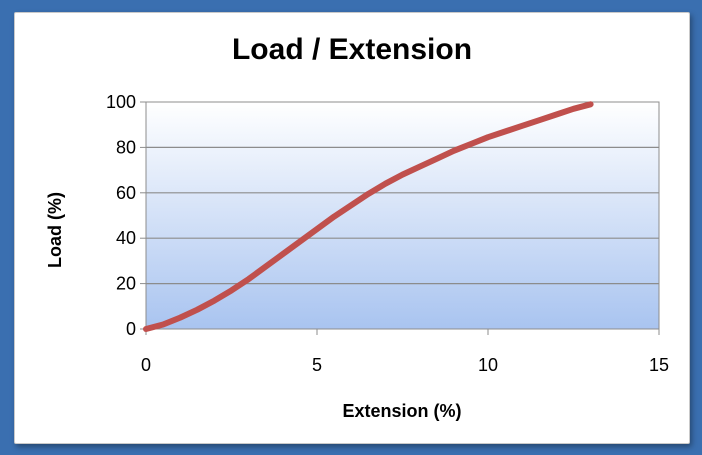 The height and width of the screenshot is (455, 702). Describe the element at coordinates (131, 329) in the screenshot. I see `y-tick-label: 0` at that location.